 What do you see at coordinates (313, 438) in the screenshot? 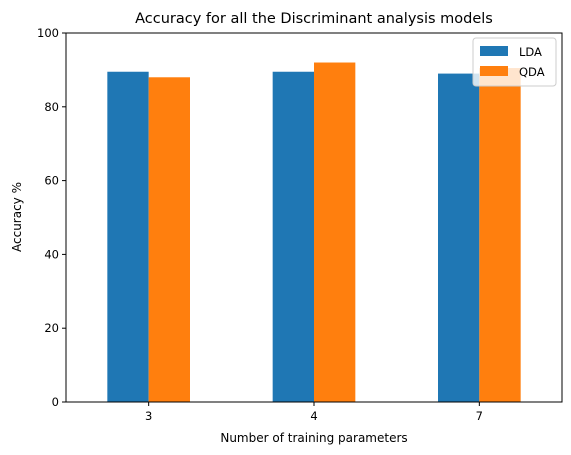
I see `x-axis-label: Number of training parameters` at bounding box center [313, 438].